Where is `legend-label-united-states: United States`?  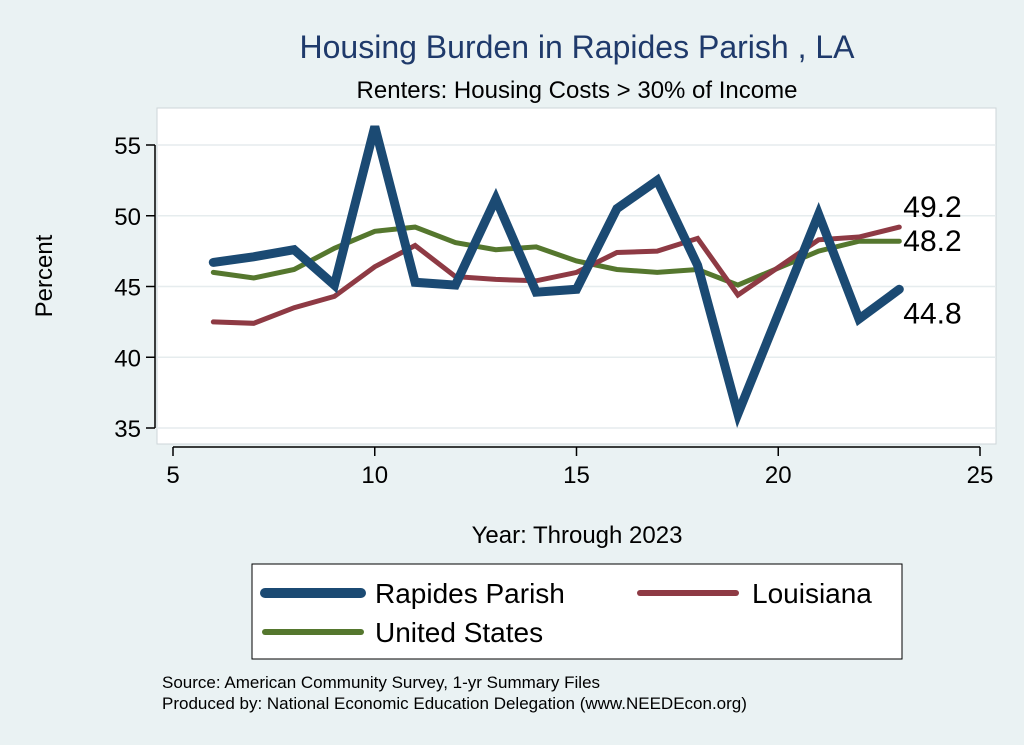 legend-label-united-states: United States is located at coordinates (459, 632).